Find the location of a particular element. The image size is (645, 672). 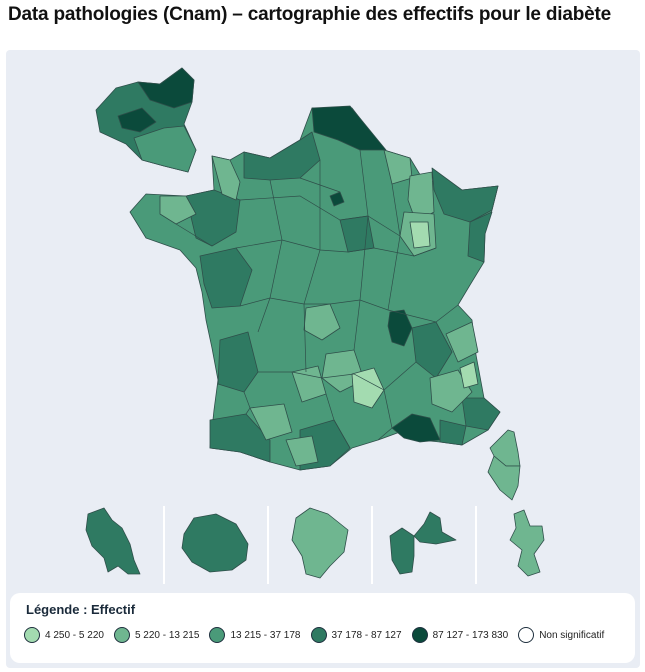

mayotte is located at coordinates (527, 543).